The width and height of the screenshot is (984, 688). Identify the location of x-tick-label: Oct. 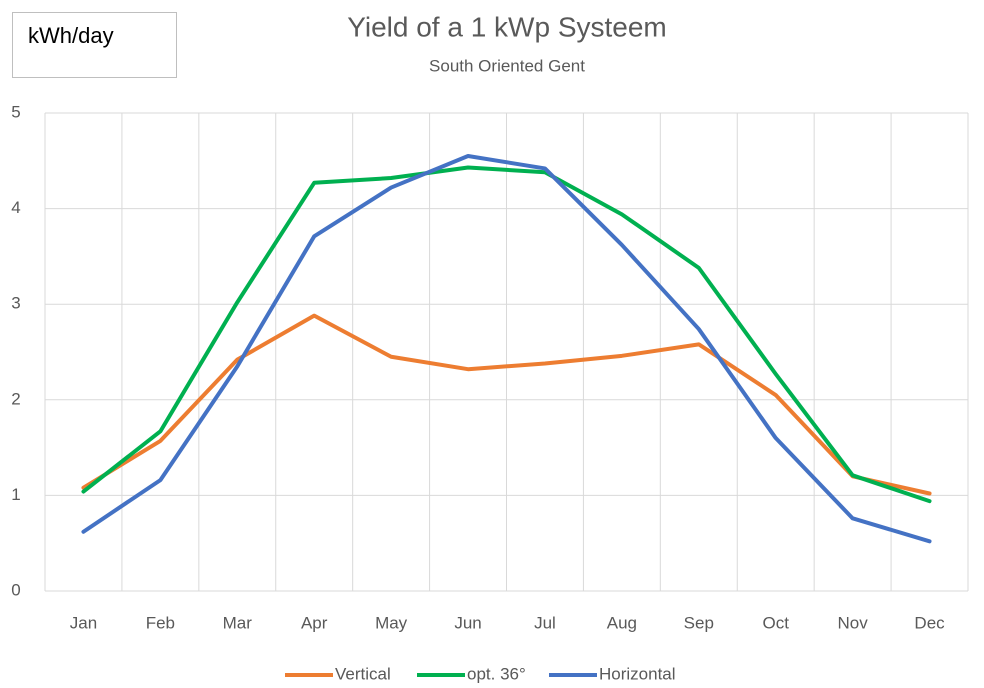
(775, 622).